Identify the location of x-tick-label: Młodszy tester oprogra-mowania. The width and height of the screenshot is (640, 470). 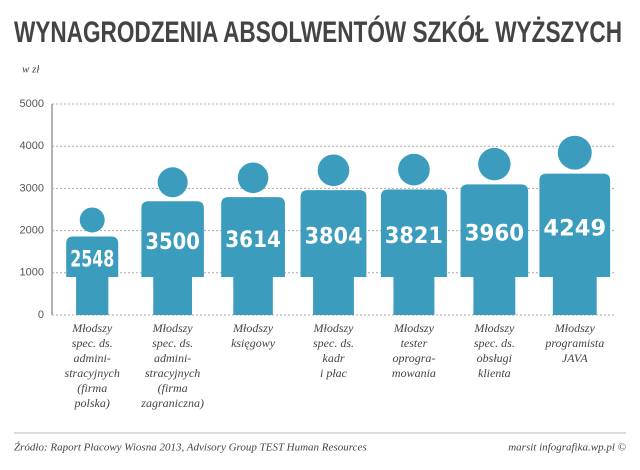
(414, 350).